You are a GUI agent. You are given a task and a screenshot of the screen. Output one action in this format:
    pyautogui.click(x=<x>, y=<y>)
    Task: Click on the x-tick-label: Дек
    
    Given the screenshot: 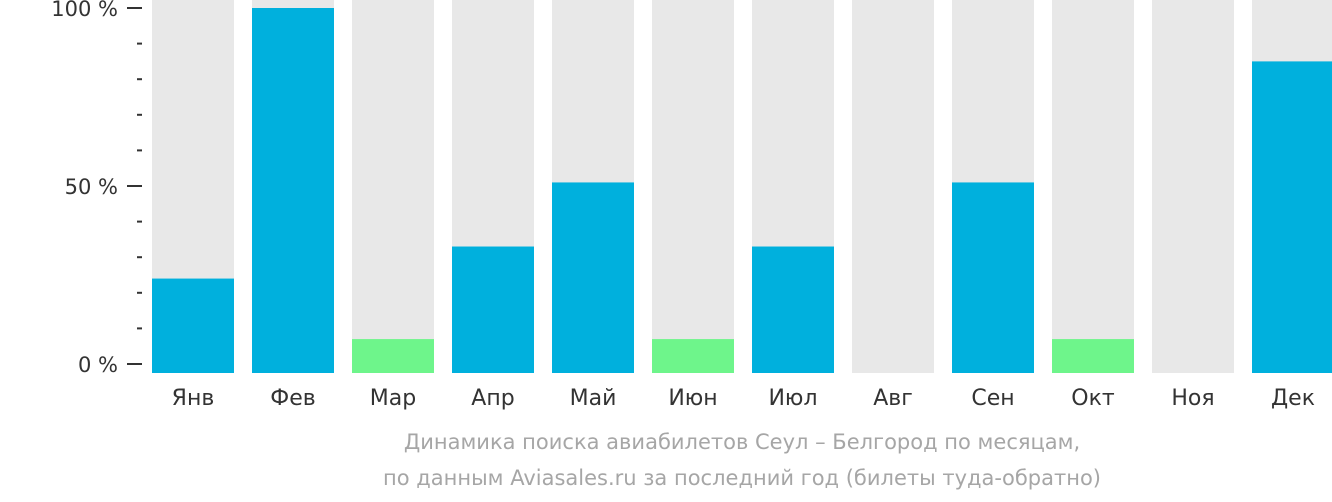 What is the action you would take?
    pyautogui.click(x=1293, y=398)
    